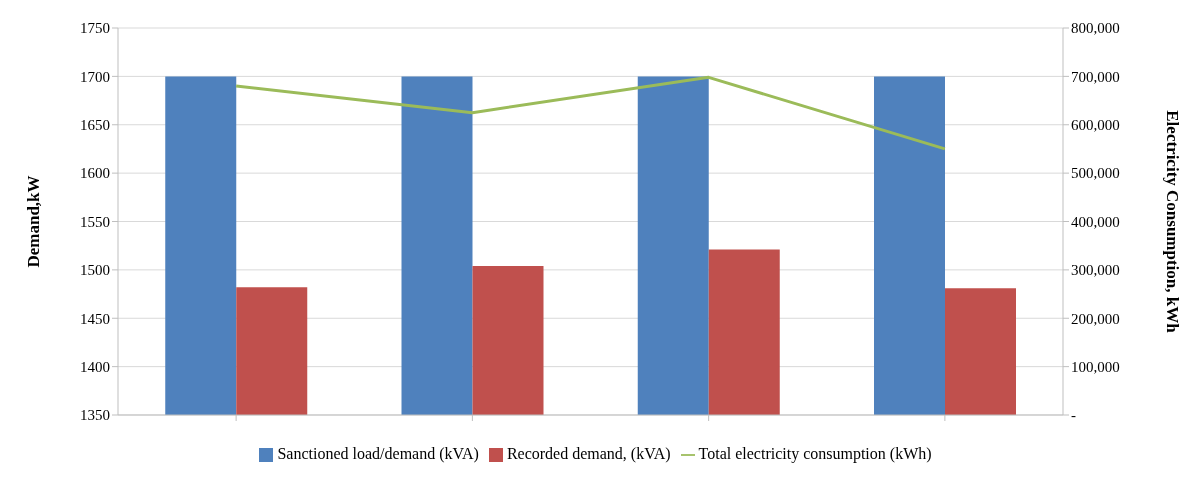  Describe the element at coordinates (95, 318) in the screenshot. I see `y-tick-label: 1450` at that location.